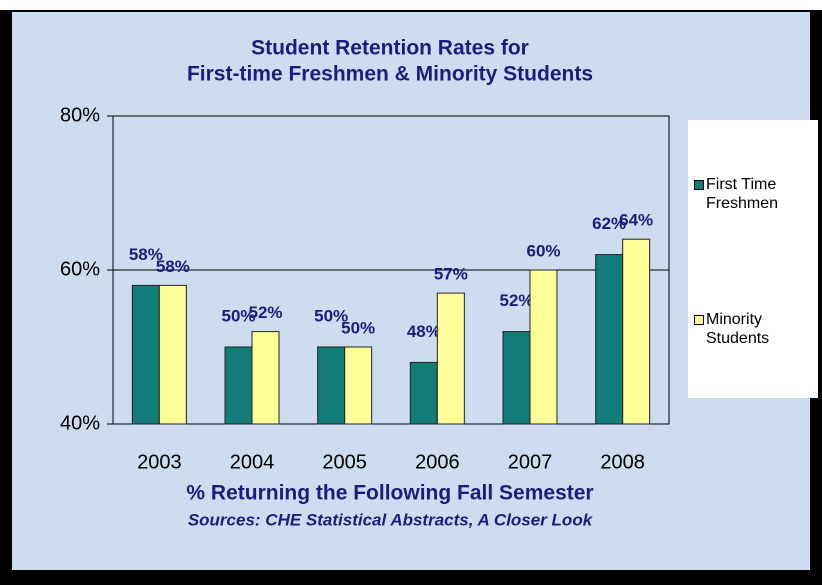 This screenshot has width=822, height=585. What do you see at coordinates (424, 331) in the screenshot?
I see `data-label: 48%` at bounding box center [424, 331].